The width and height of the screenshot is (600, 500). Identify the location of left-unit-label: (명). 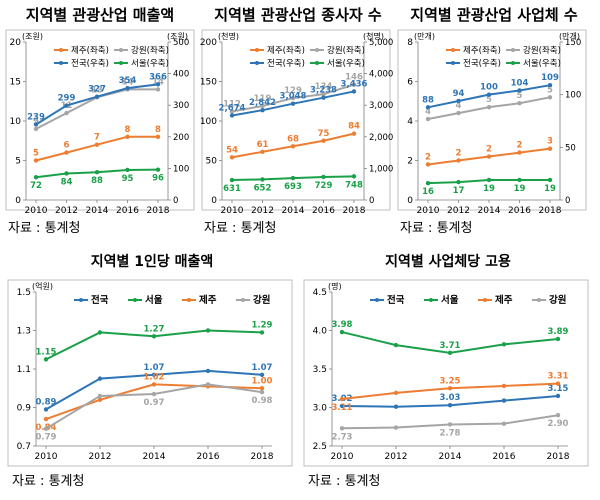
(335, 286).